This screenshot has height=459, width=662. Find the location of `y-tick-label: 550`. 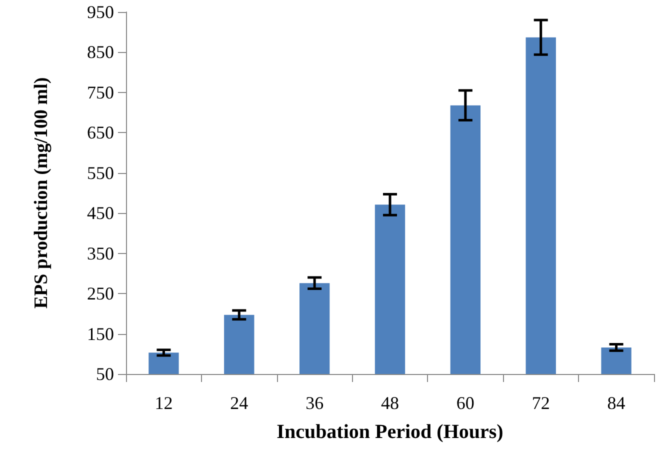

y-tick-label: 550 is located at coordinates (100, 172).